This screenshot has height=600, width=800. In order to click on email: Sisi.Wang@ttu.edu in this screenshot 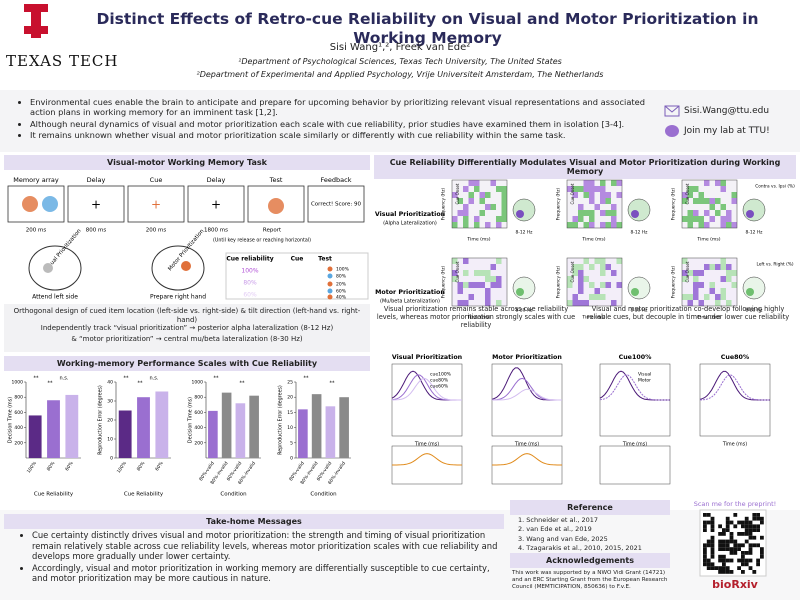, I will do `click(727, 111)`.